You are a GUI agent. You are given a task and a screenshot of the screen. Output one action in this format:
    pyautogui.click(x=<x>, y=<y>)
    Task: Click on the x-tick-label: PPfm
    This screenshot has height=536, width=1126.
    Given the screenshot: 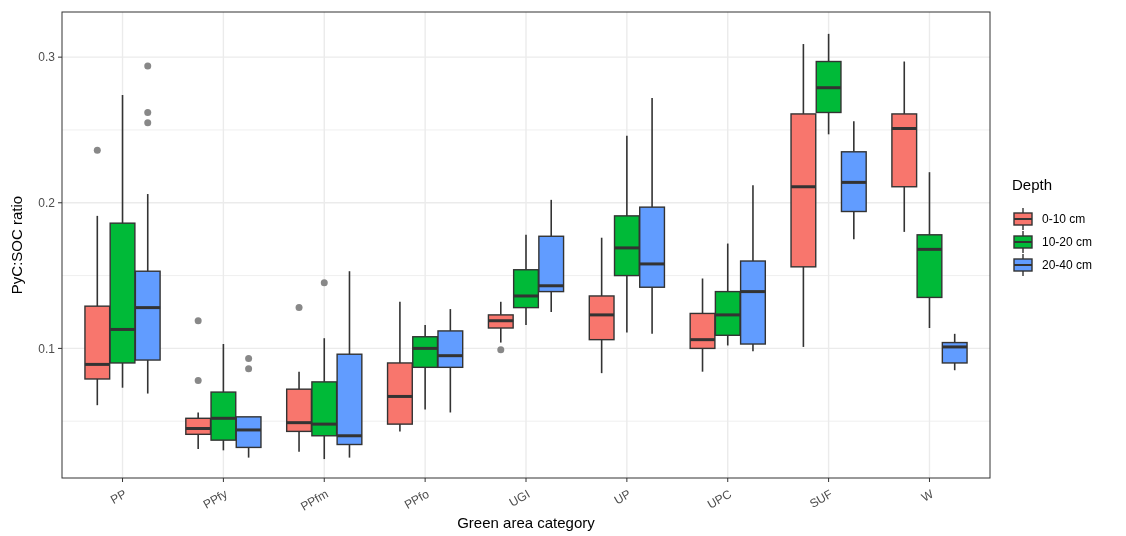 What is the action you would take?
    pyautogui.click(x=314, y=500)
    